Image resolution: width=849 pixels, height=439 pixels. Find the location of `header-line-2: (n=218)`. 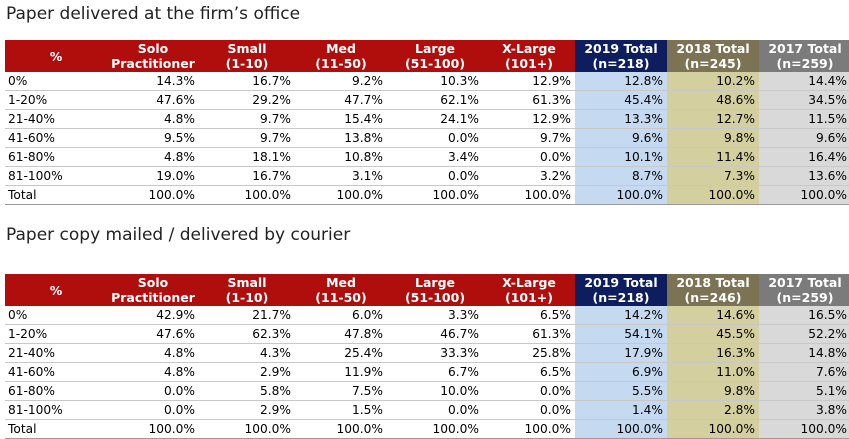

header-line-2: (n=218) is located at coordinates (621, 63).